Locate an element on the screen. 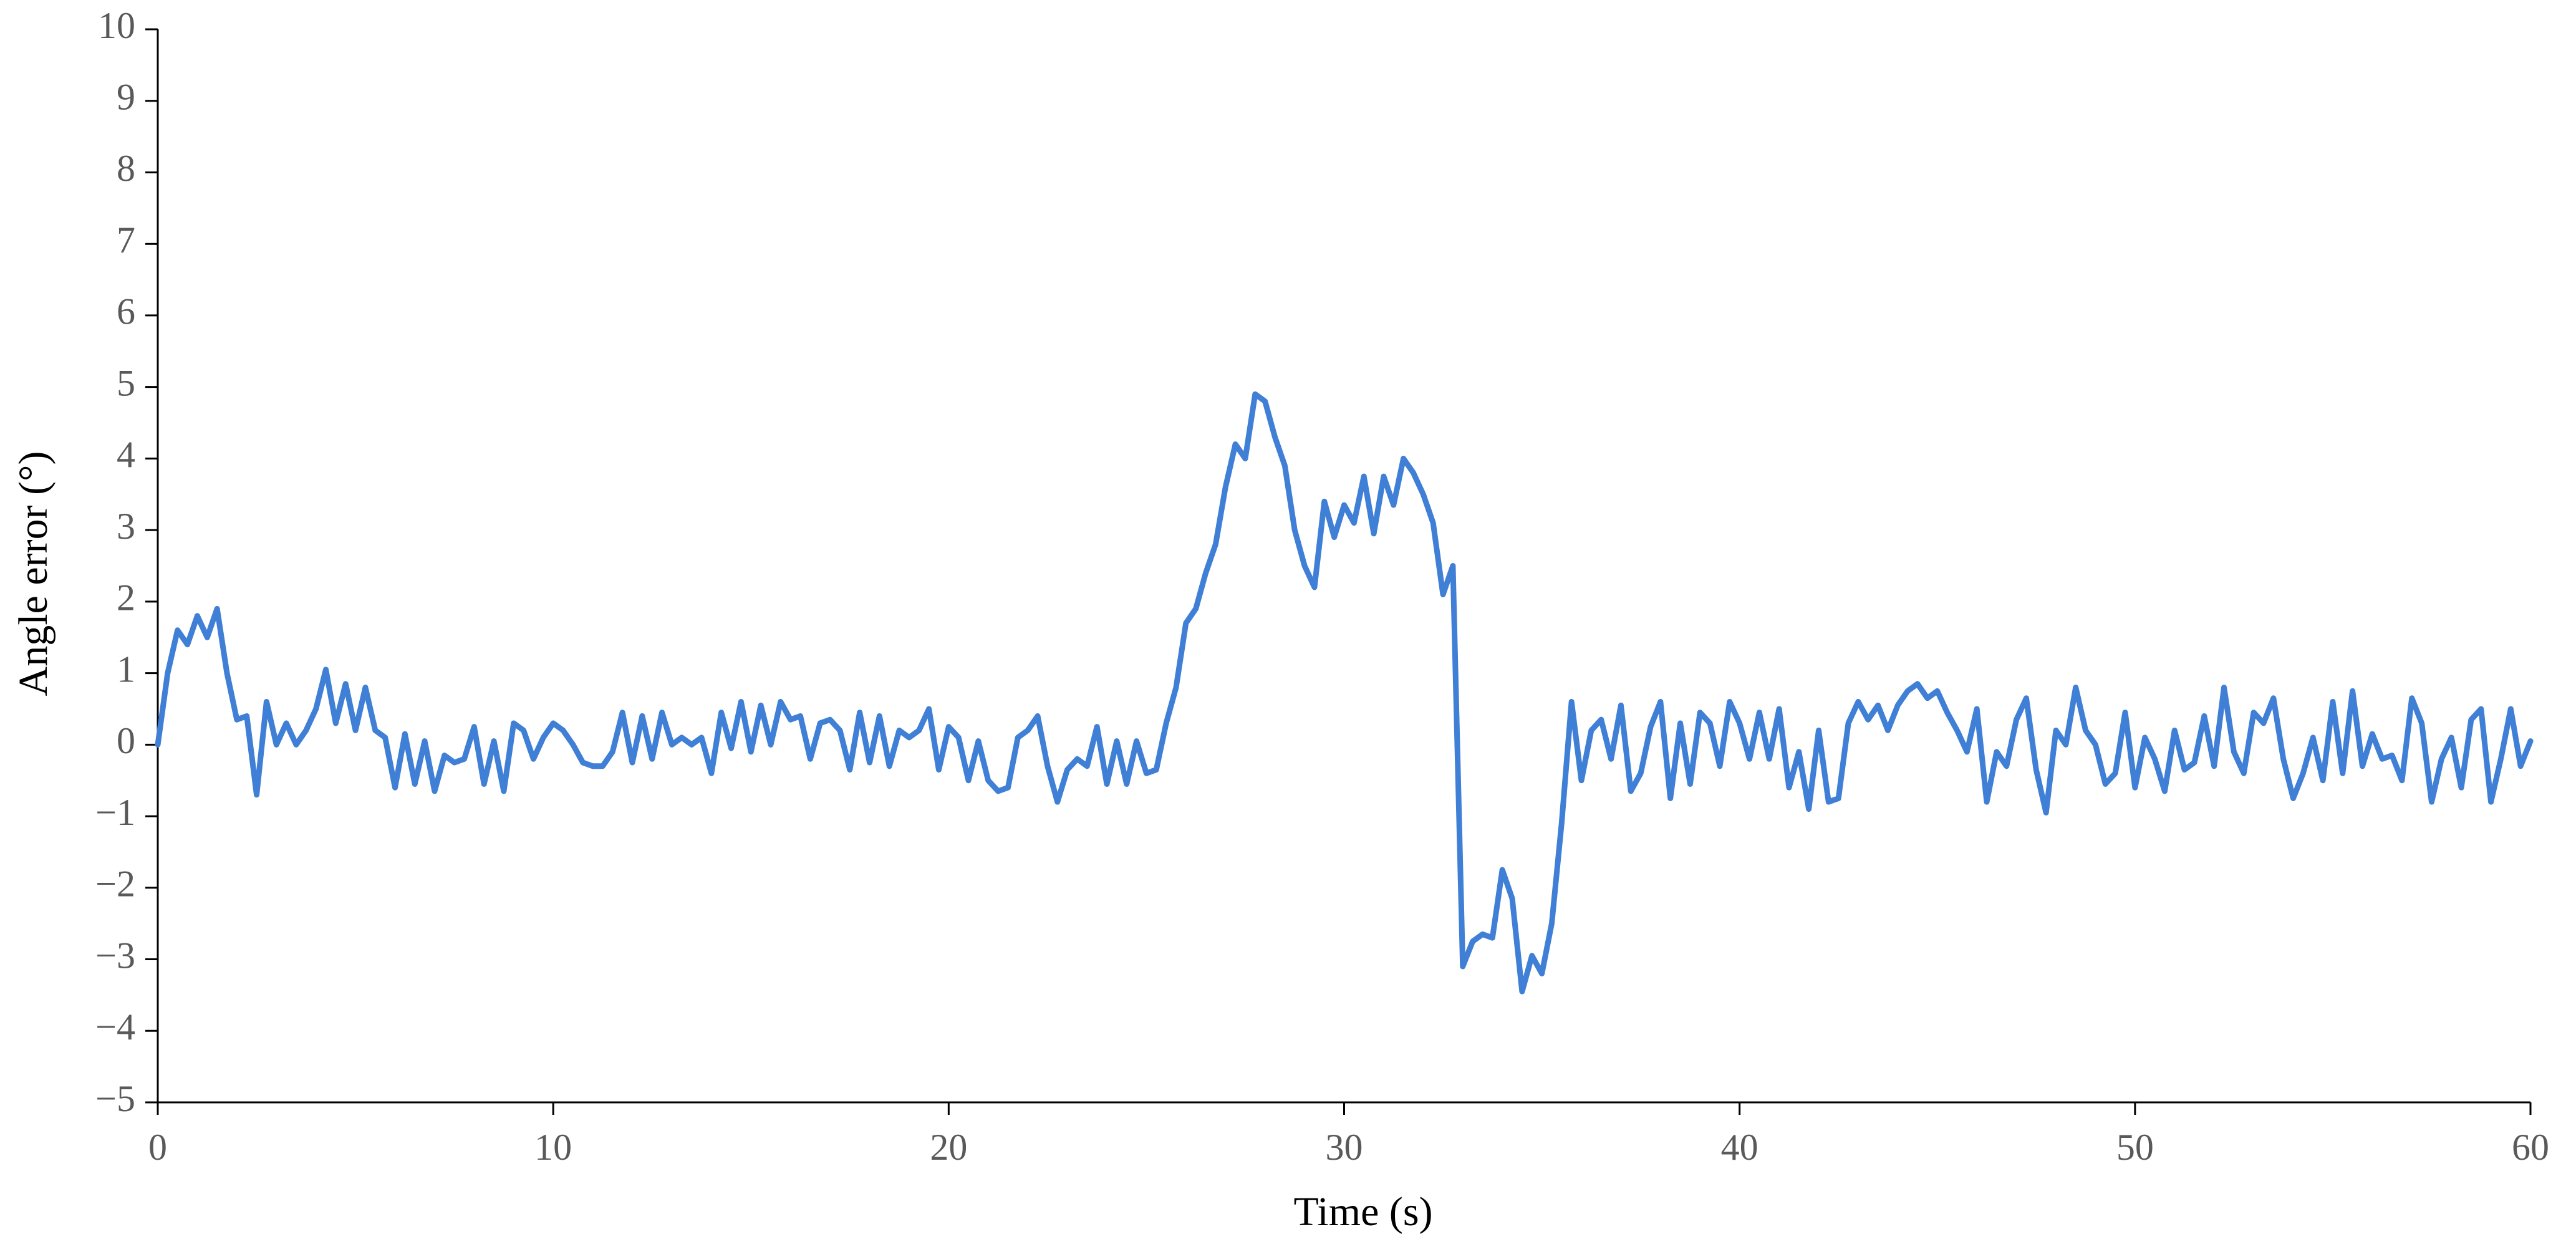  x-tick-label: 30 is located at coordinates (1344, 1147).